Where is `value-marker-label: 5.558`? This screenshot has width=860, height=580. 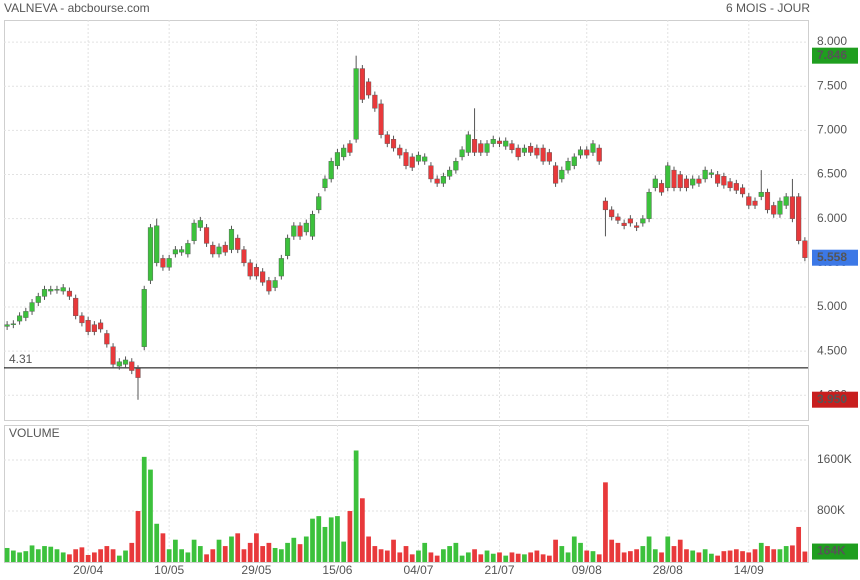
value-marker-label: 5.558 is located at coordinates (832, 257).